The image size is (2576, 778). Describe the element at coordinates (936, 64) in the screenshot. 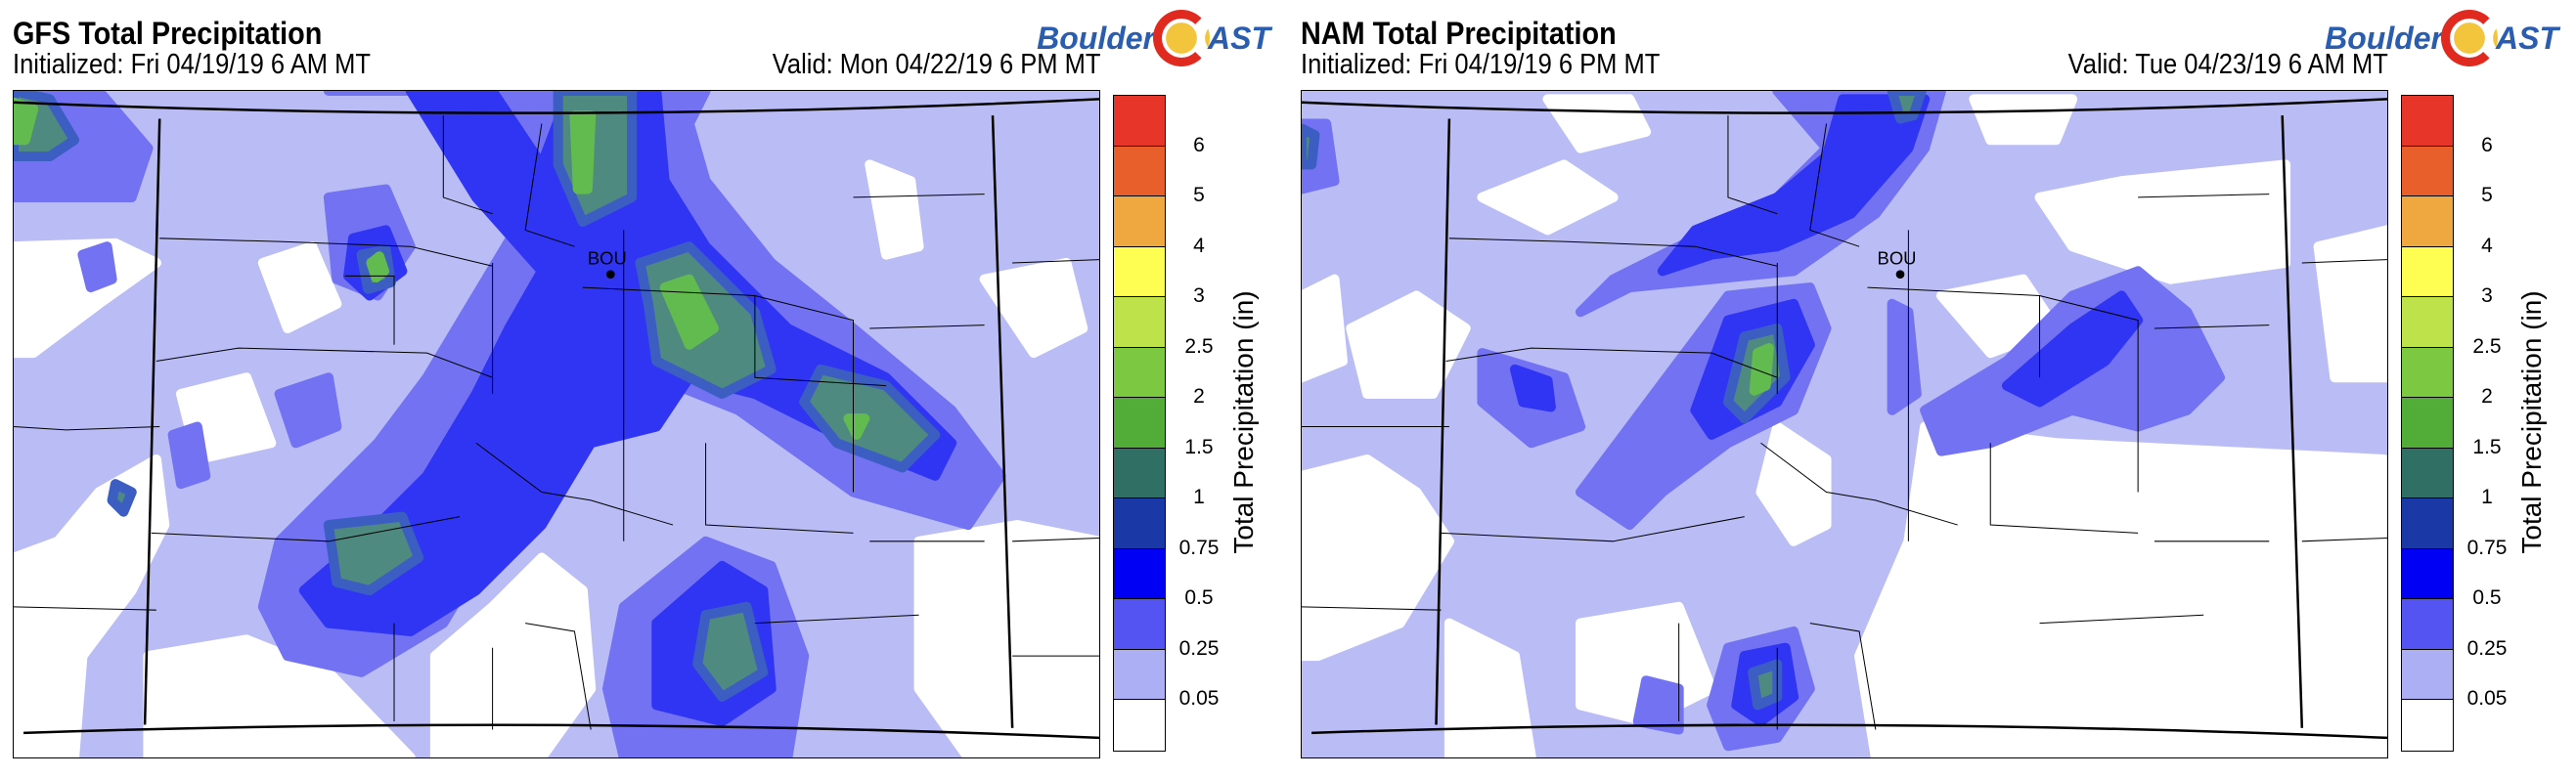

I see `valid-time: Valid: Mon 04/22/19 6 PM MT` at that location.